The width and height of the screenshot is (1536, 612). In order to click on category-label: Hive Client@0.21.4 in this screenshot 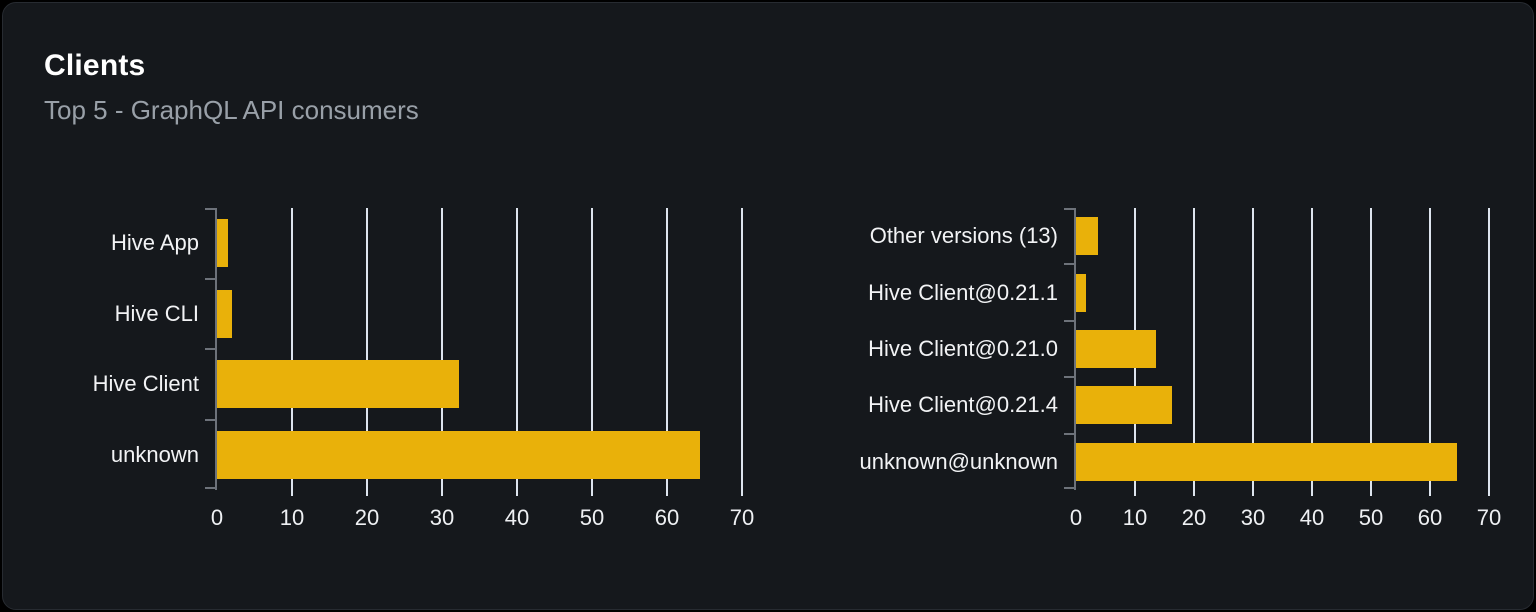, I will do `click(963, 405)`.